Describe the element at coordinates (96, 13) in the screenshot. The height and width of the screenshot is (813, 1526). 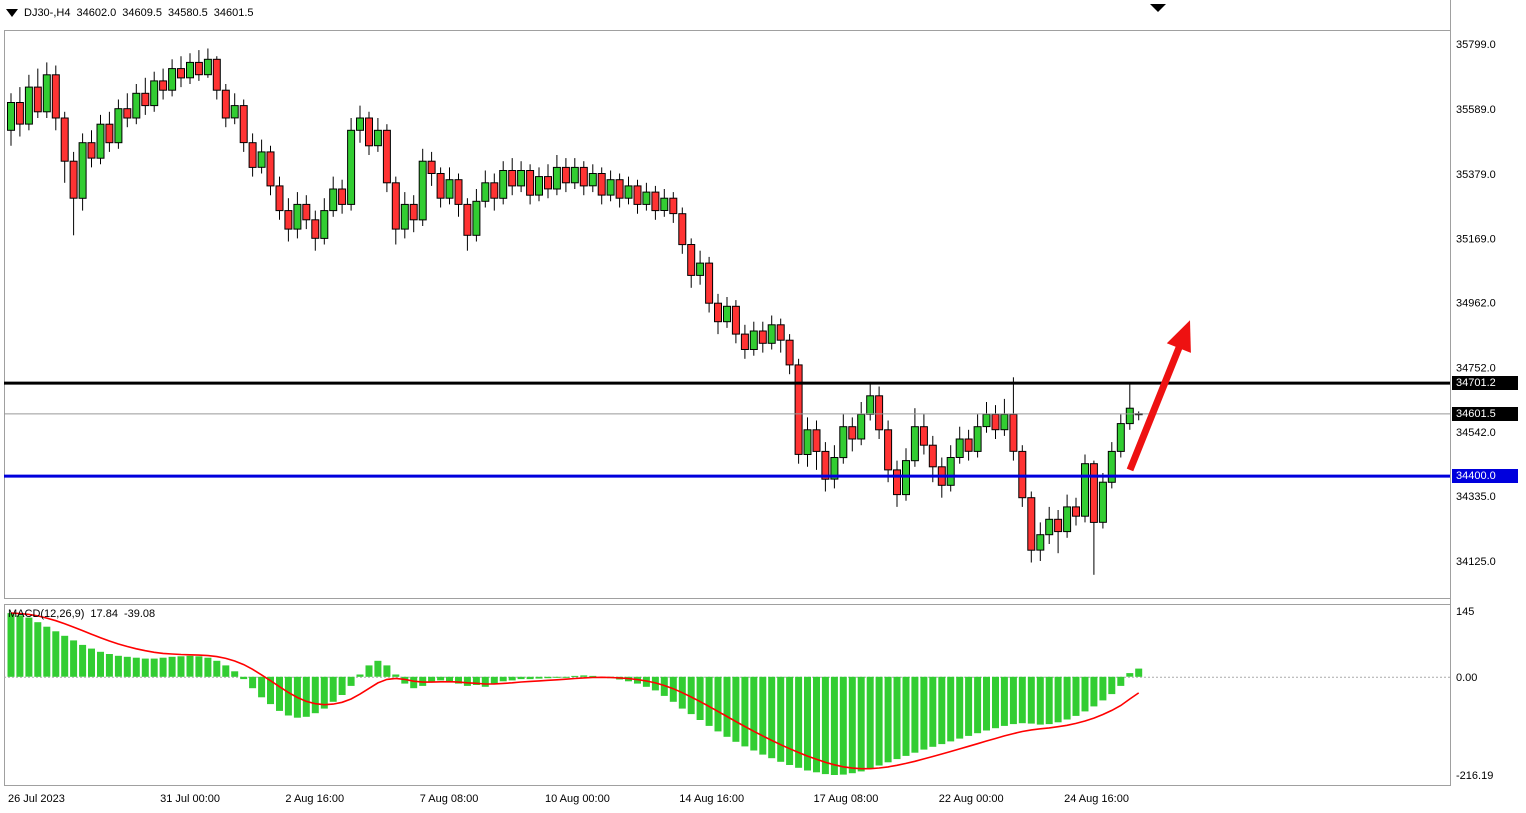
I see `ohlc-open-value: 34602.0` at that location.